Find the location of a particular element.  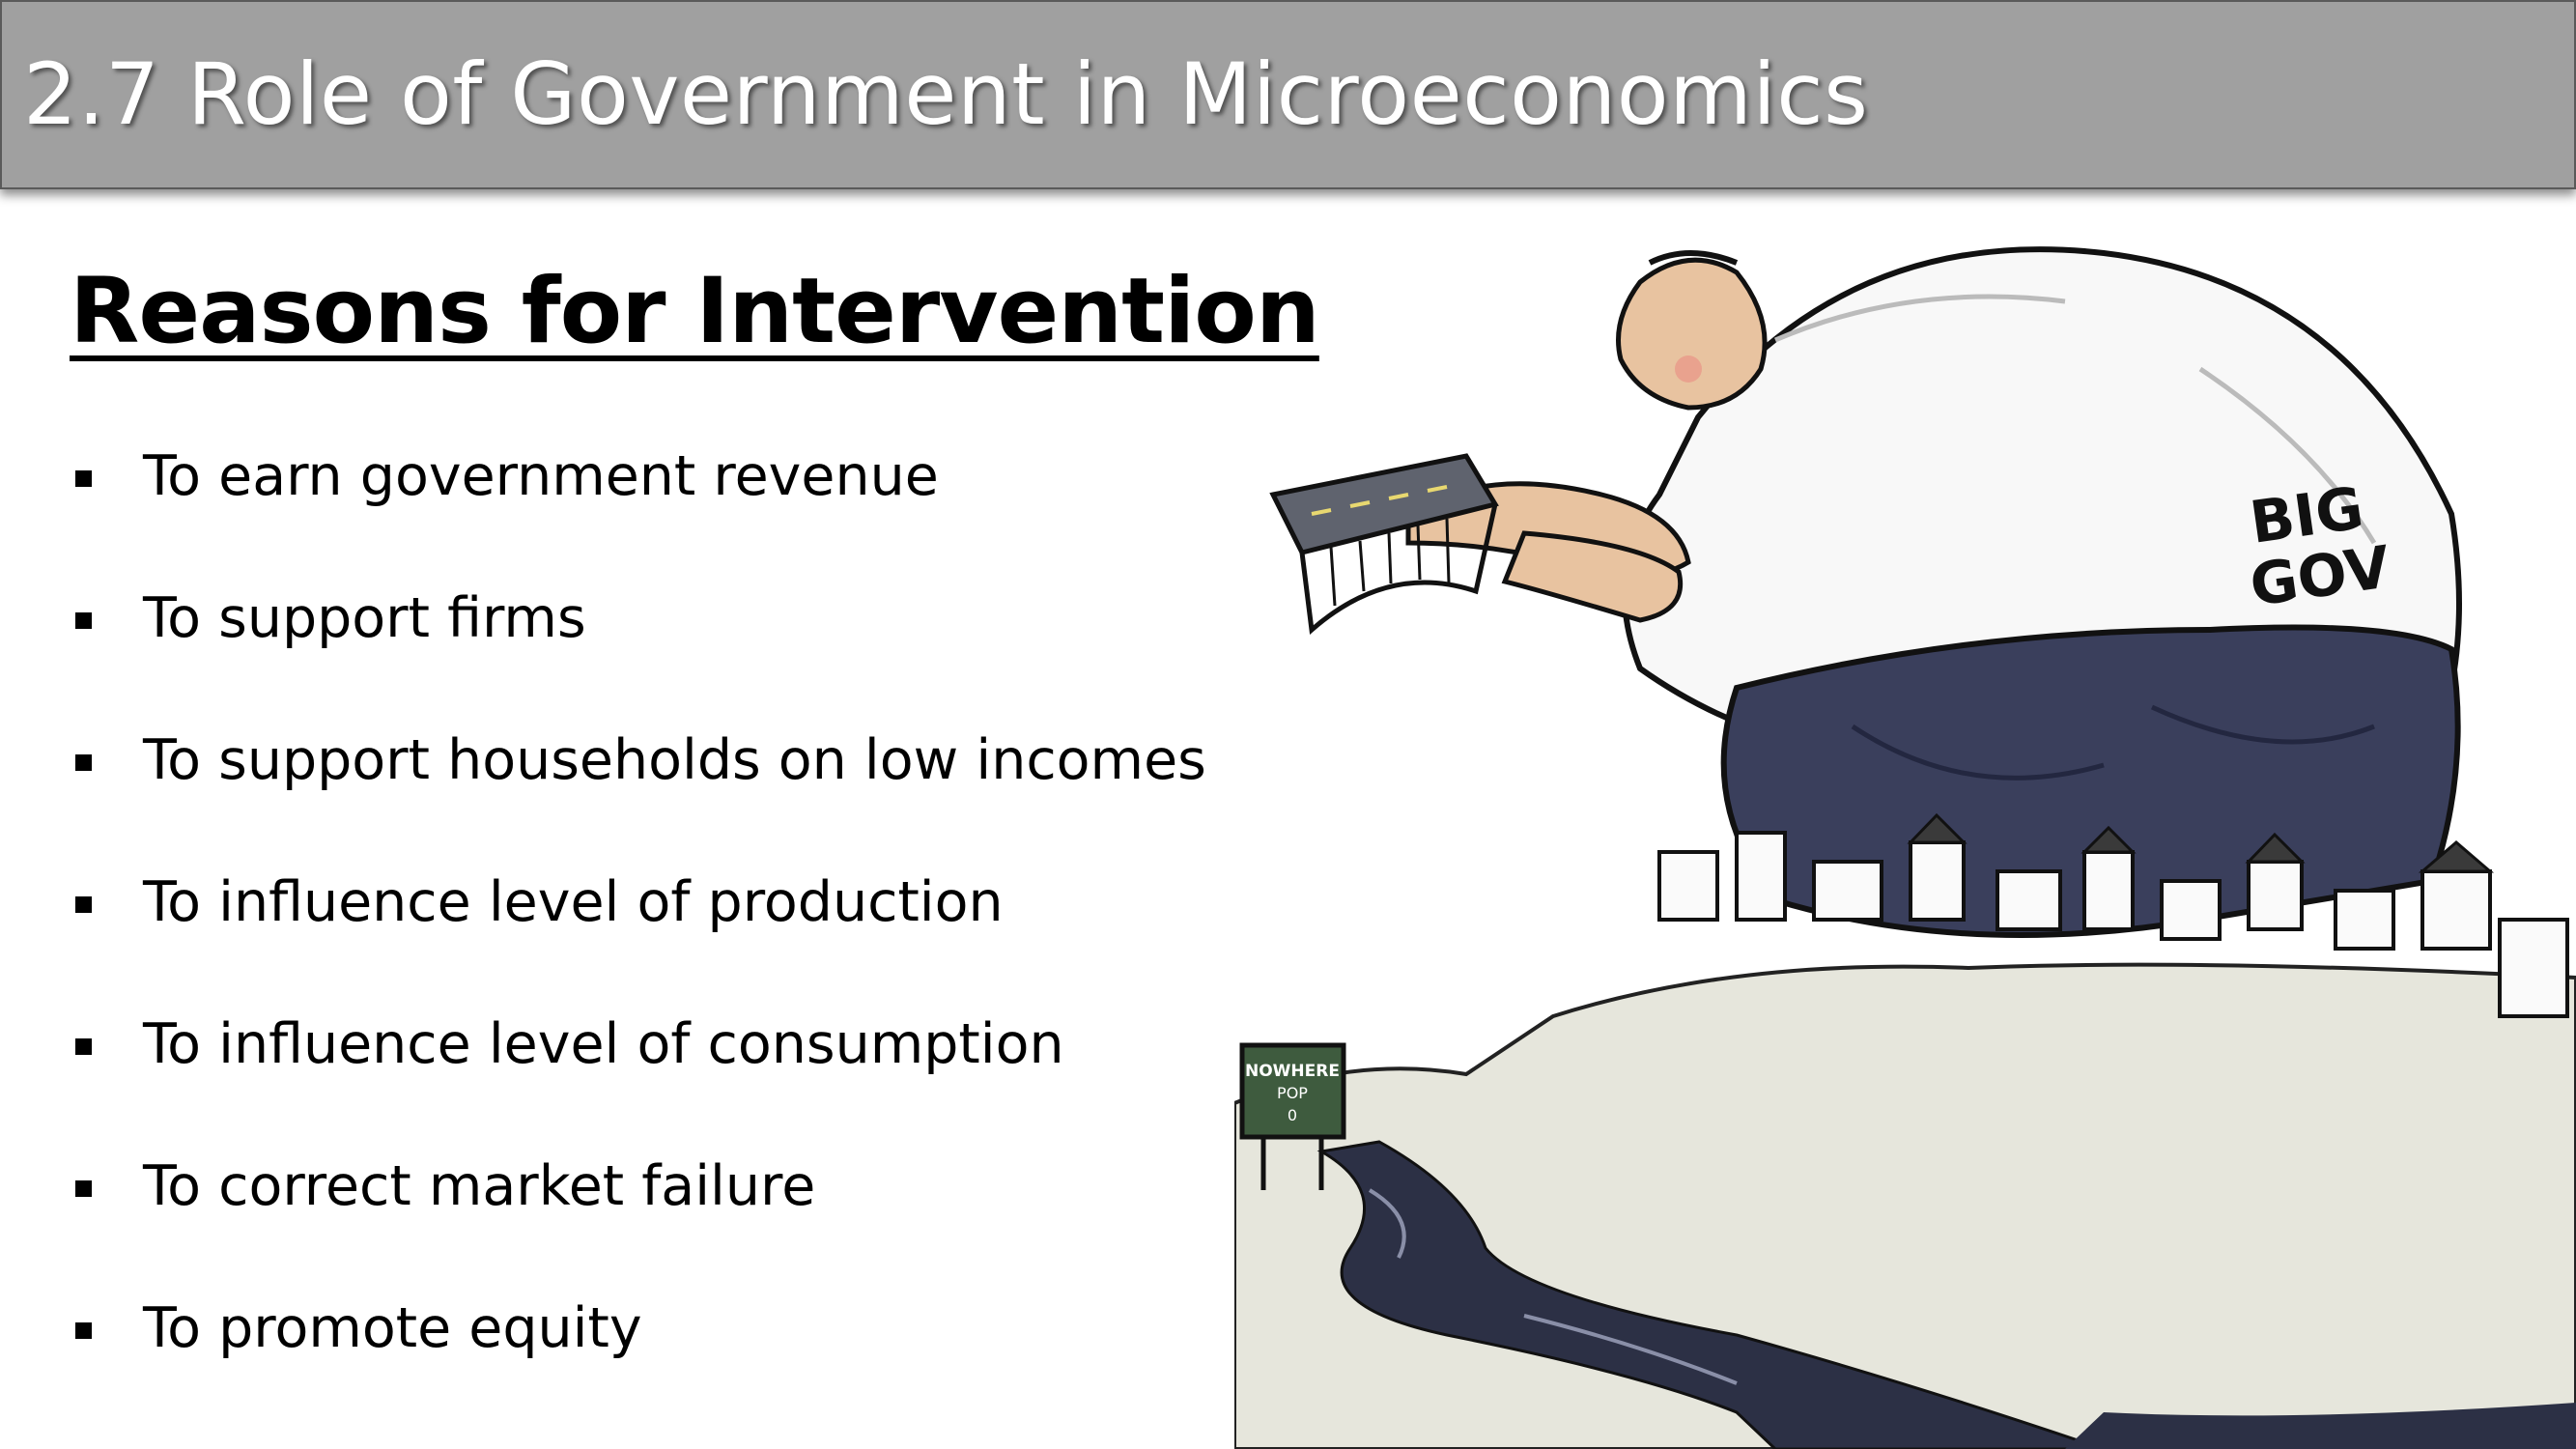

giant-arm-right is located at coordinates (1592, 576).